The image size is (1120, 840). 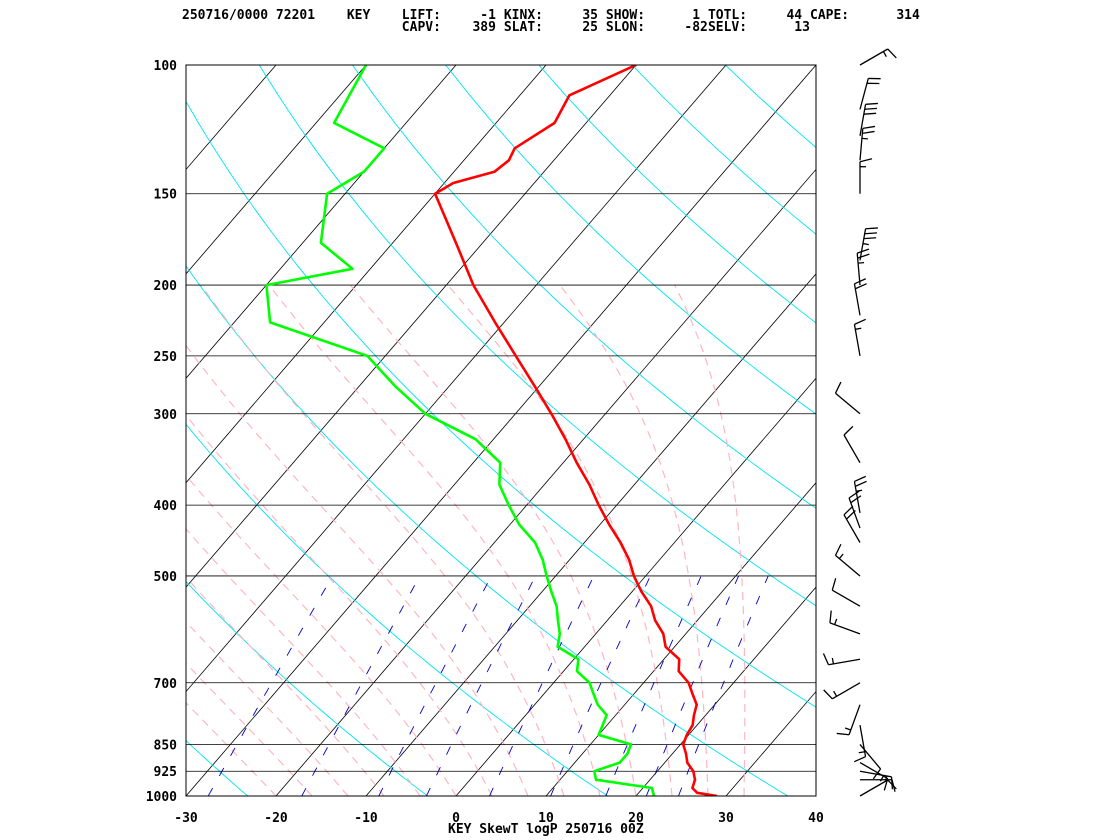 What do you see at coordinates (166, 684) in the screenshot?
I see `pressure-tick-label: 700` at bounding box center [166, 684].